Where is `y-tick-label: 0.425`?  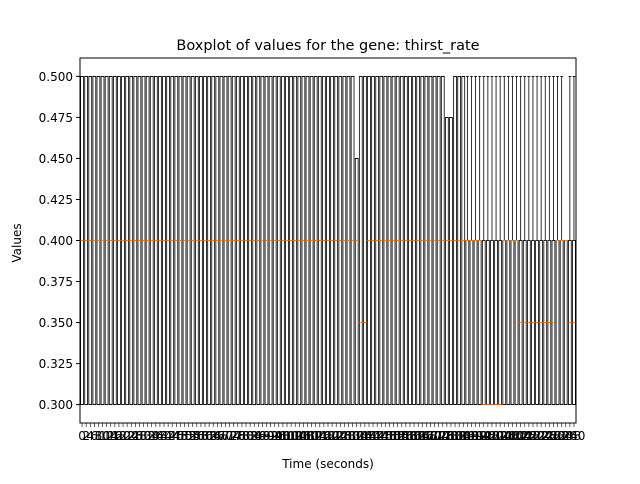
y-tick-label: 0.425 is located at coordinates (56, 200).